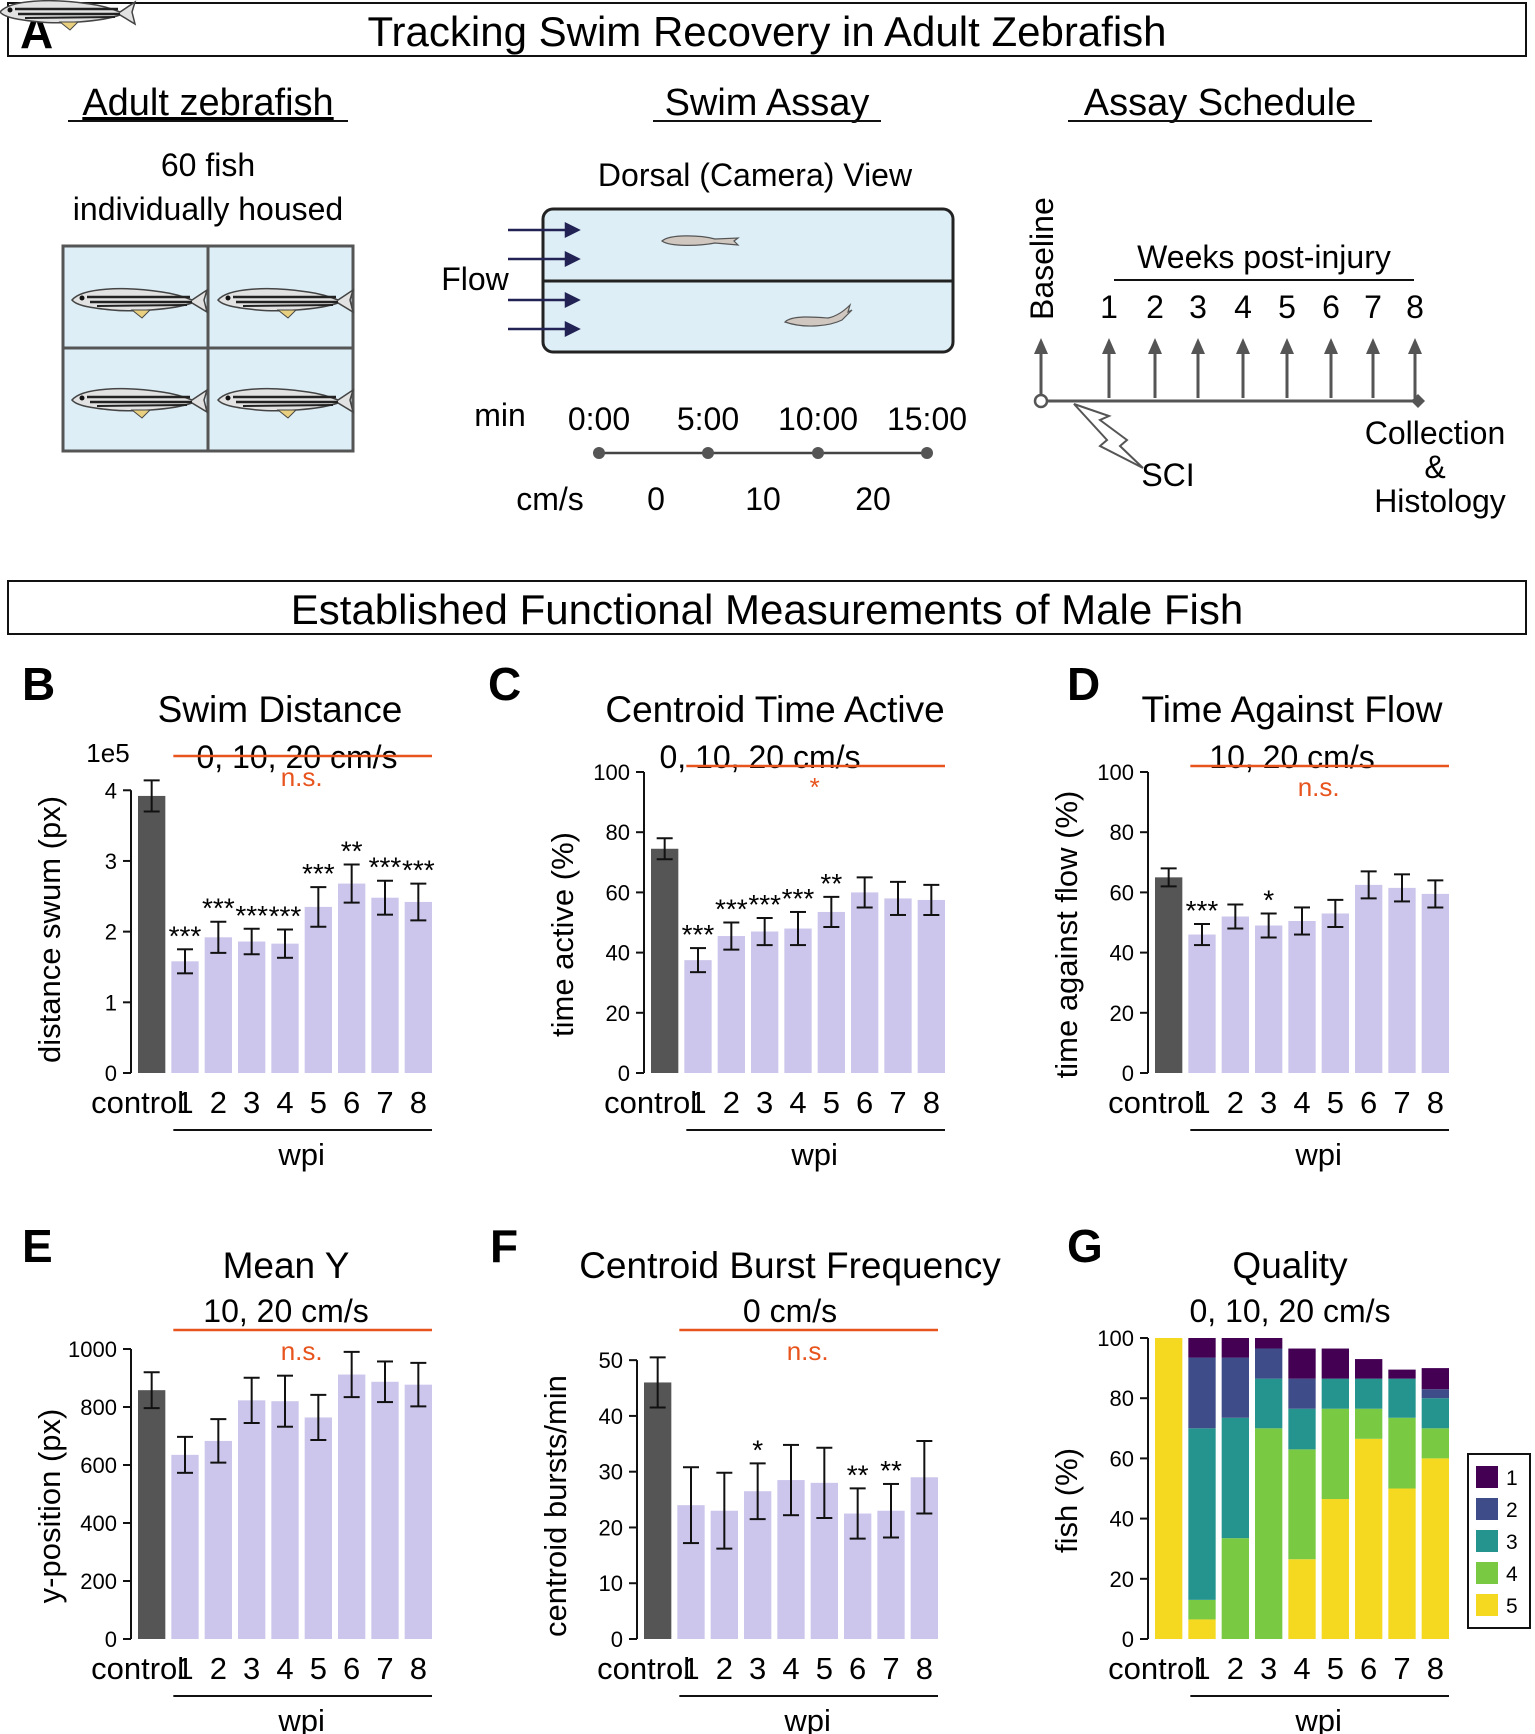 This screenshot has width=1535, height=1734. Describe the element at coordinates (1435, 433) in the screenshot. I see `collection-label: Collection` at that location.